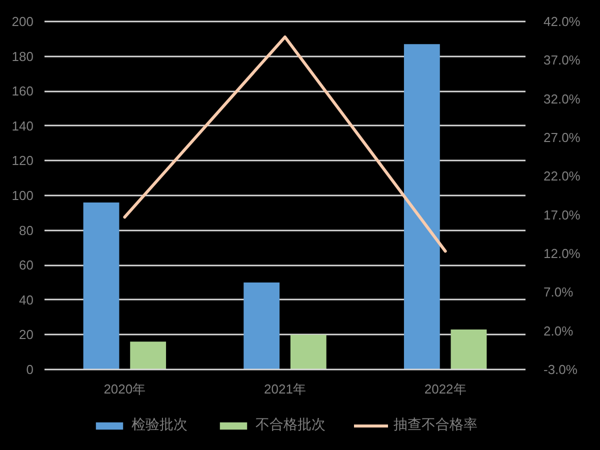 Image resolution: width=600 pixels, height=450 pixels. I want to click on y2-tick-label: 12.0%, so click(562, 253).